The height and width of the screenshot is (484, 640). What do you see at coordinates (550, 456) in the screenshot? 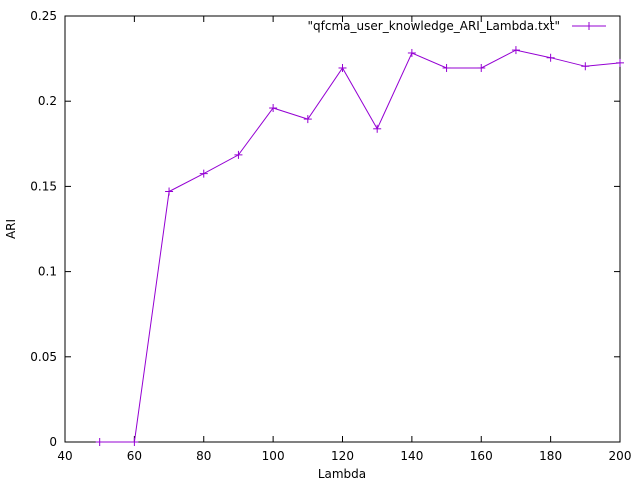
I see `x-tick-label: 180` at bounding box center [550, 456].